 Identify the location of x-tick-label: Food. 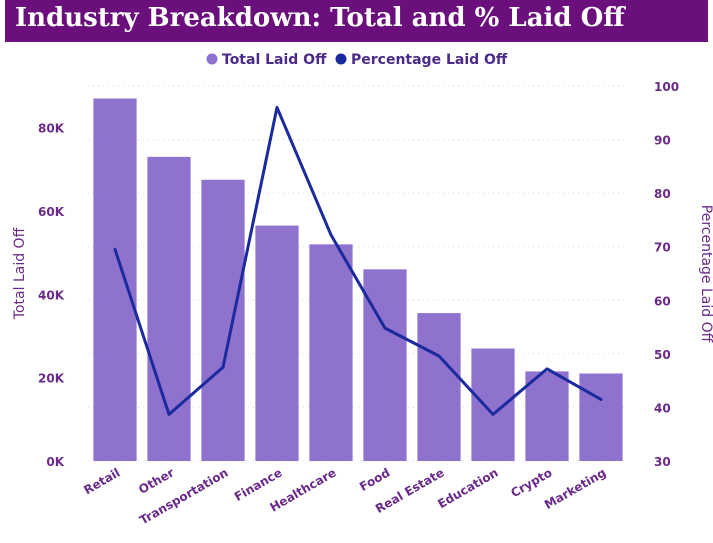
(374, 479).